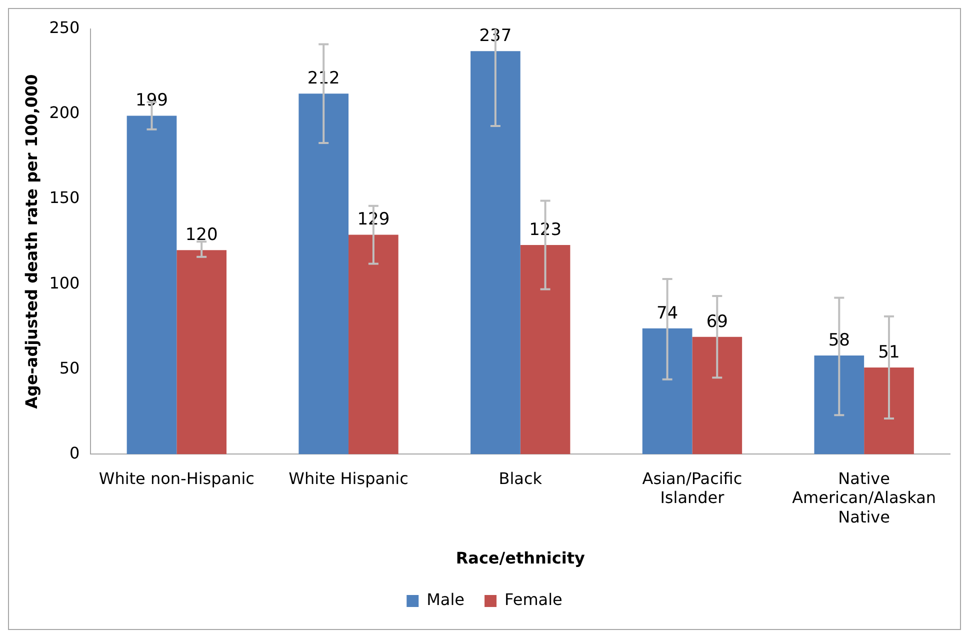 The image size is (969, 638). Describe the element at coordinates (152, 100) in the screenshot. I see `data-label: 199` at that location.